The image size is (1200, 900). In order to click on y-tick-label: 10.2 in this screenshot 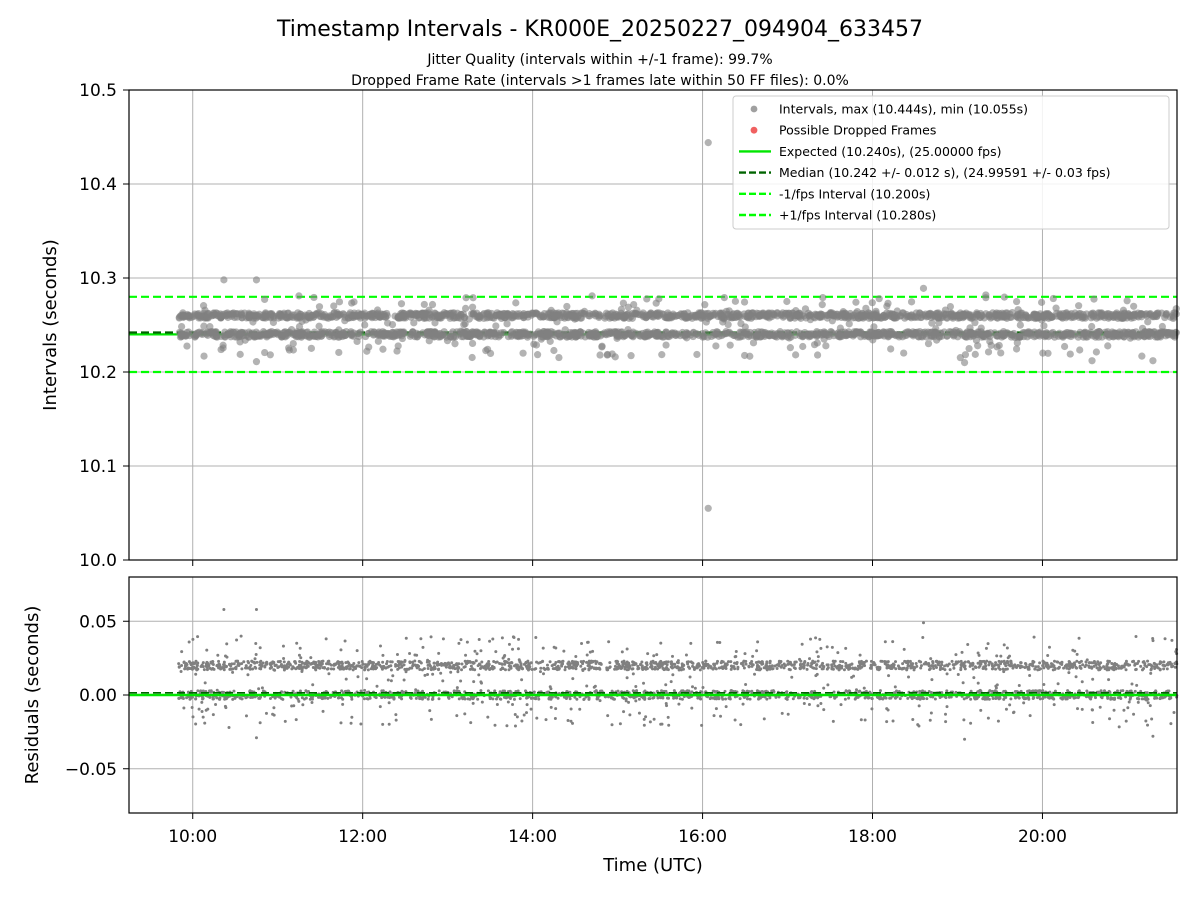, I will do `click(98, 373)`.